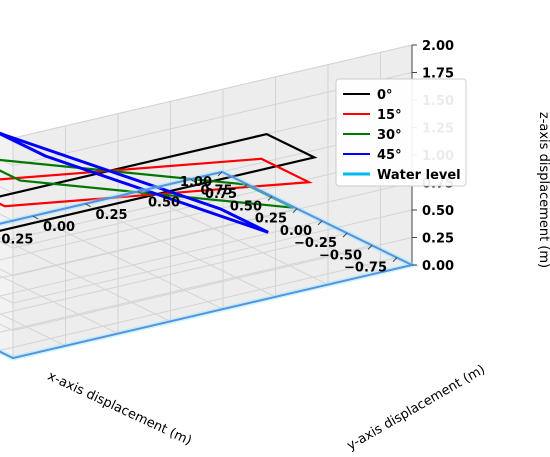  I want to click on y-tick-label: 0.00, so click(59, 227).